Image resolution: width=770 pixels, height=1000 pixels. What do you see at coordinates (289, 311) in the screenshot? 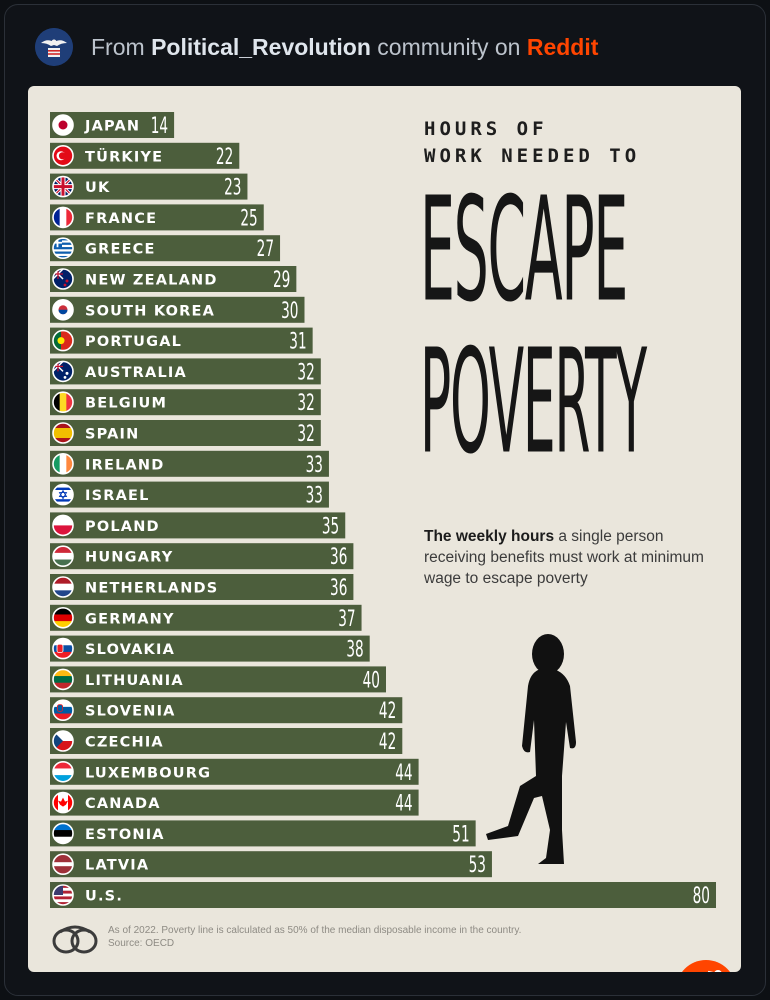
I see `bar-value-south-korea: 30` at bounding box center [289, 311].